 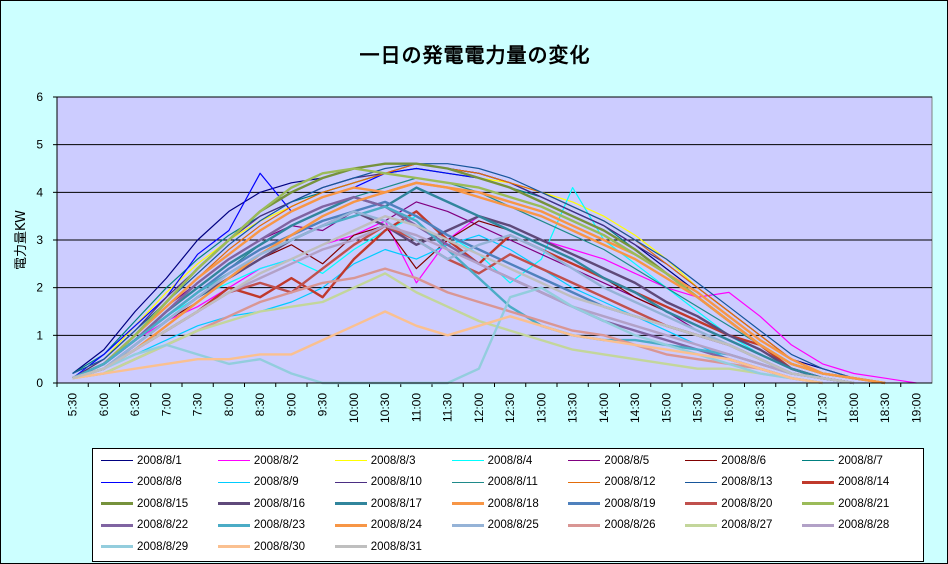 I want to click on x-tick-label: 6:00, so click(x=104, y=405).